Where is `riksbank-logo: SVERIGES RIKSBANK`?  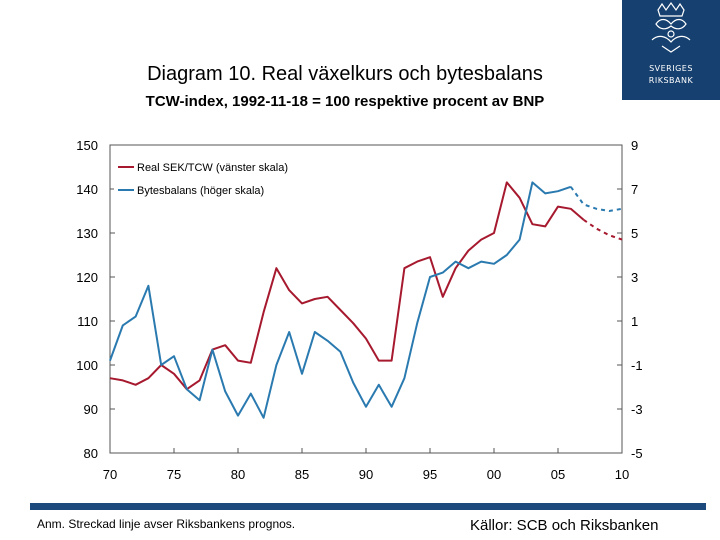 riksbank-logo: SVERIGES RIKSBANK is located at coordinates (671, 50).